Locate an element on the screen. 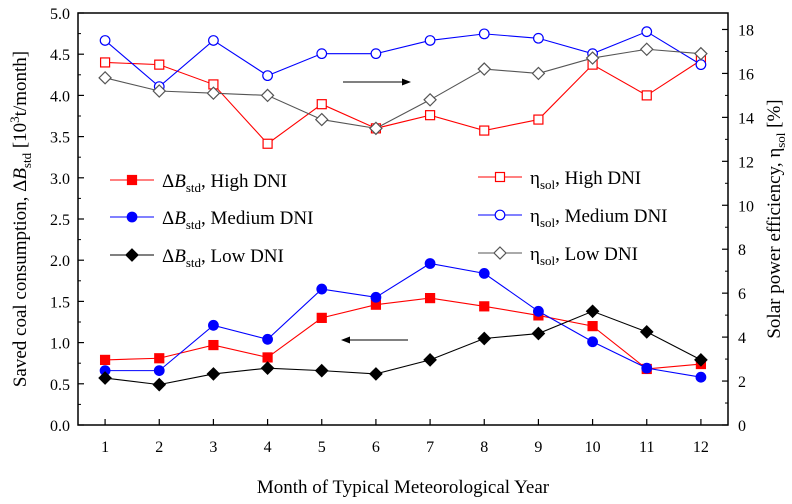  legend-label: ΔBstd, Medium DNI is located at coordinates (237, 220).